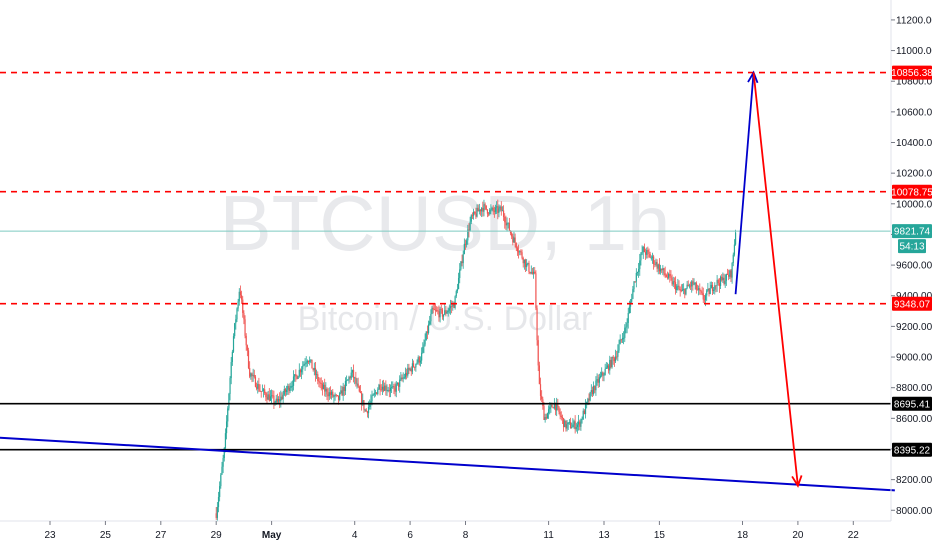 This screenshot has width=932, height=555. I want to click on x-tick-label: 23, so click(50, 535).